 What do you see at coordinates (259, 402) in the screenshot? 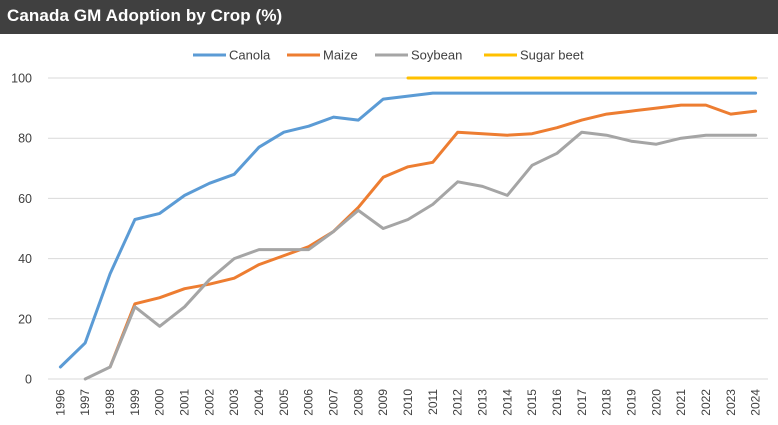
I see `x-tick-label: 2004` at bounding box center [259, 402].